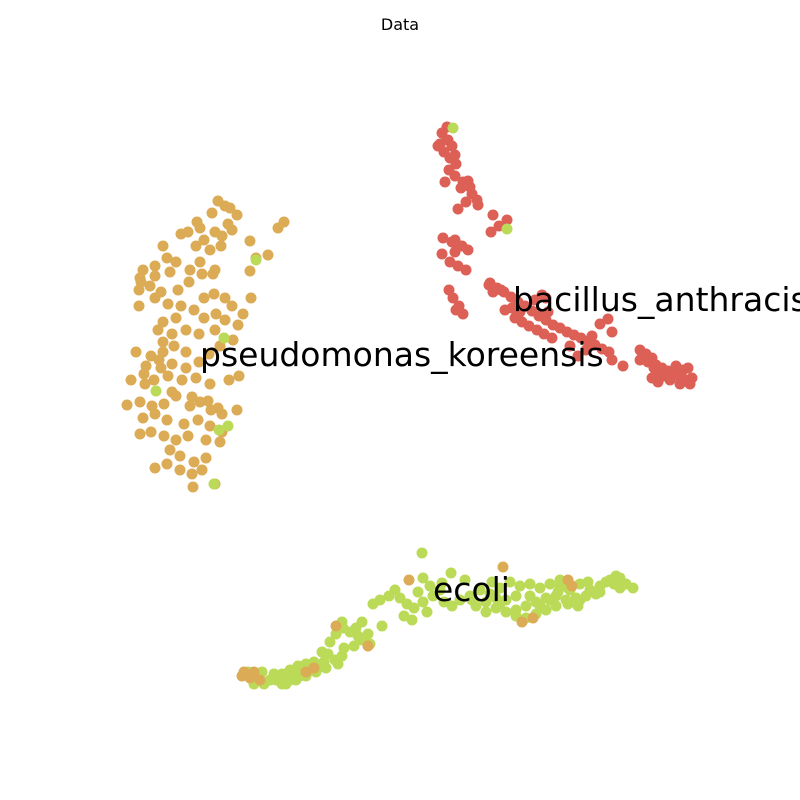  I want to click on cluster-label-pseudomonas-koreensis: pseudomonas_koreensis, so click(402, 354).